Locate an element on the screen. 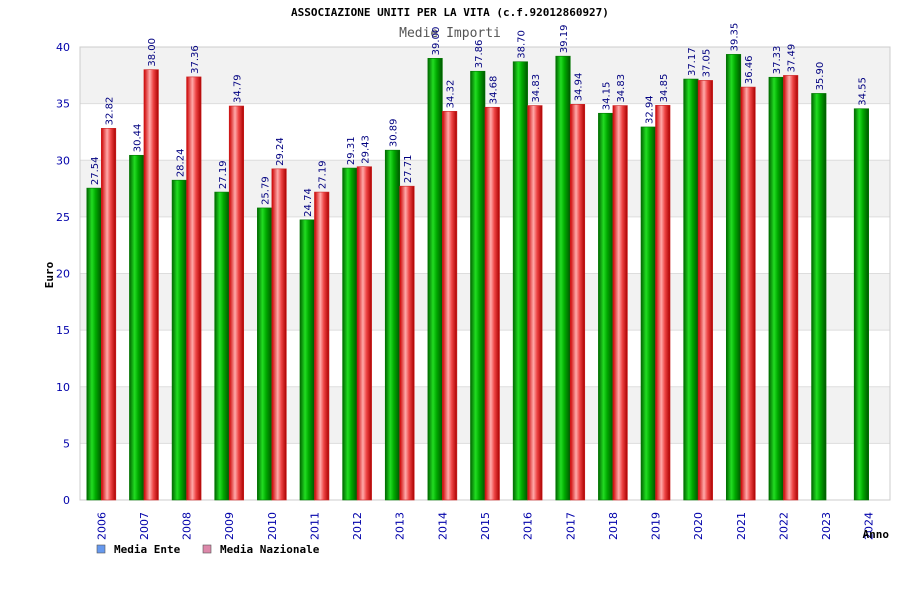 This screenshot has height=600, width=900. chart-subtitle: Medie Importi is located at coordinates (450, 33).